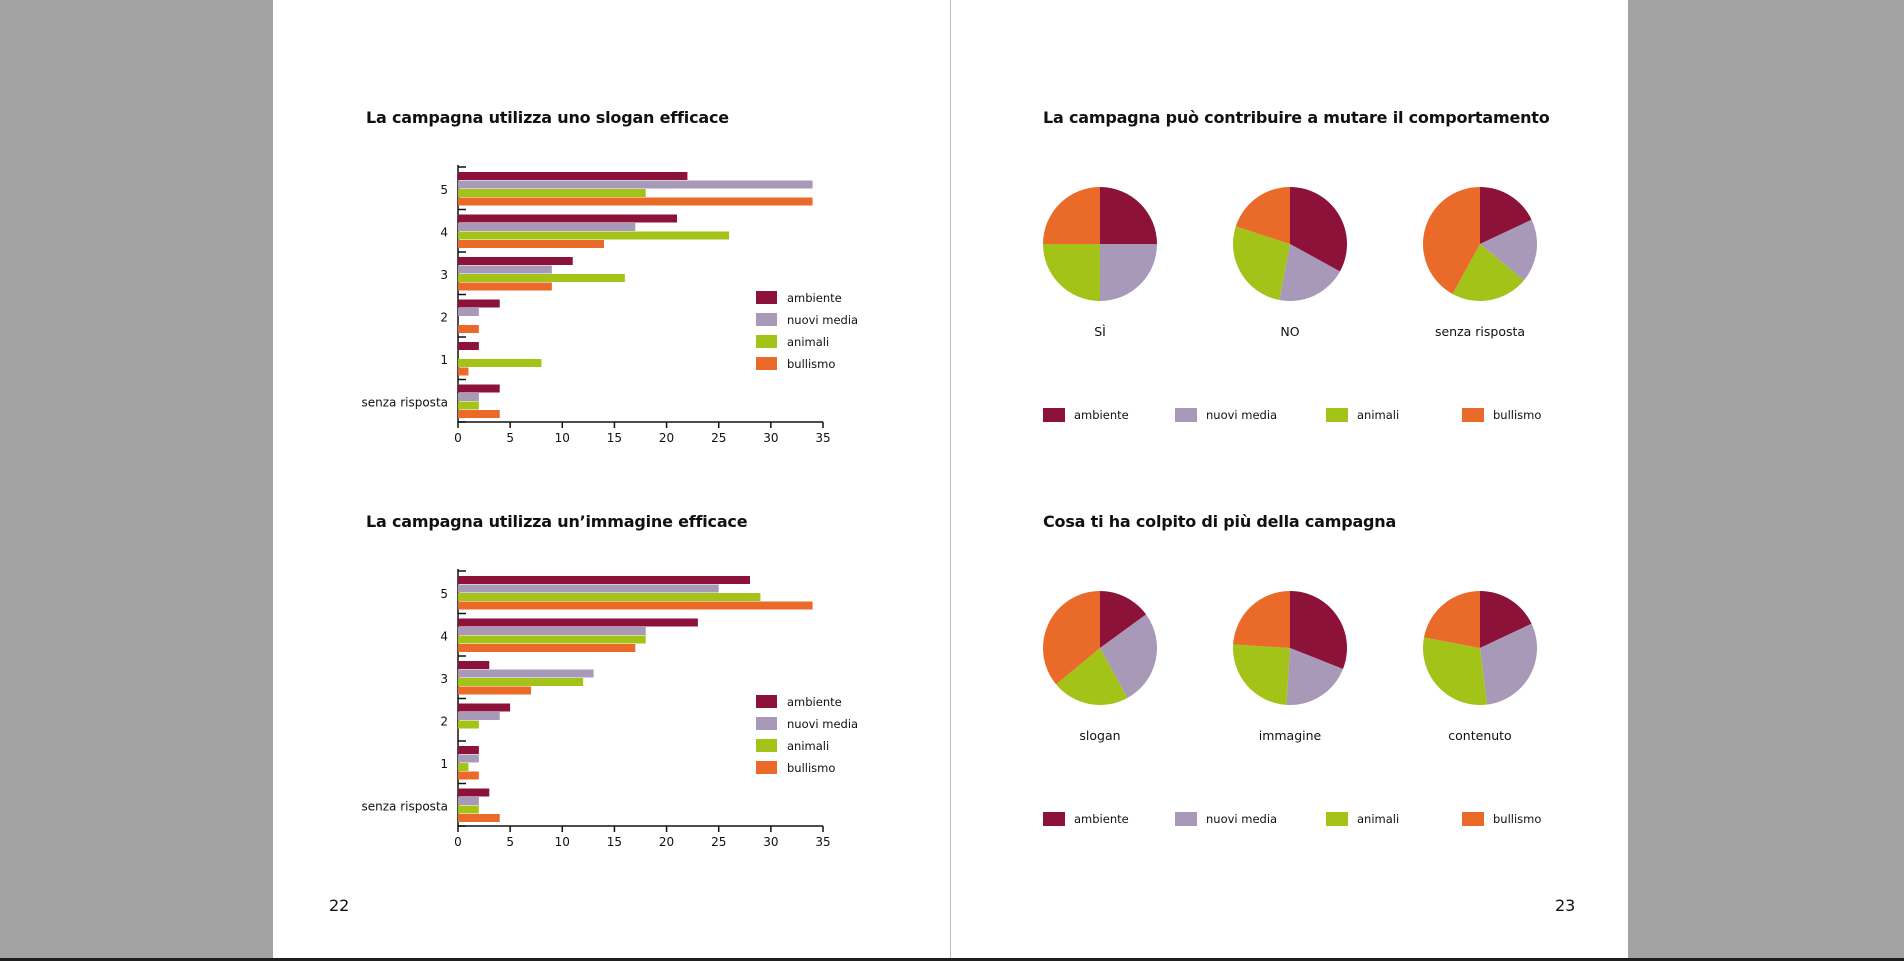  Describe the element at coordinates (468, 405) in the screenshot. I see `bar-animali-senza-risposta` at that location.